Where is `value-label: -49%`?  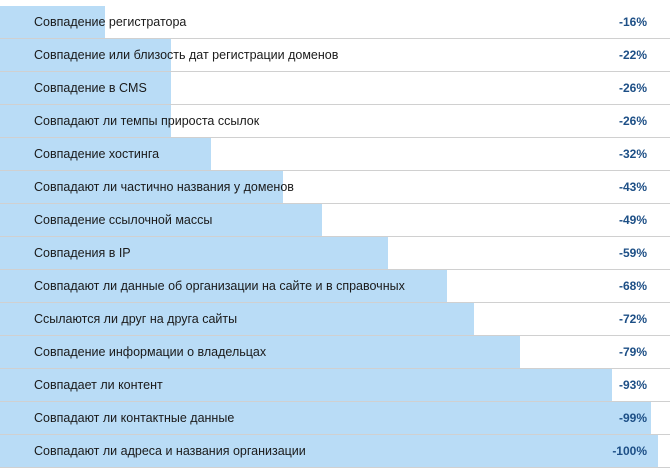 value-label: -49% is located at coordinates (632, 220).